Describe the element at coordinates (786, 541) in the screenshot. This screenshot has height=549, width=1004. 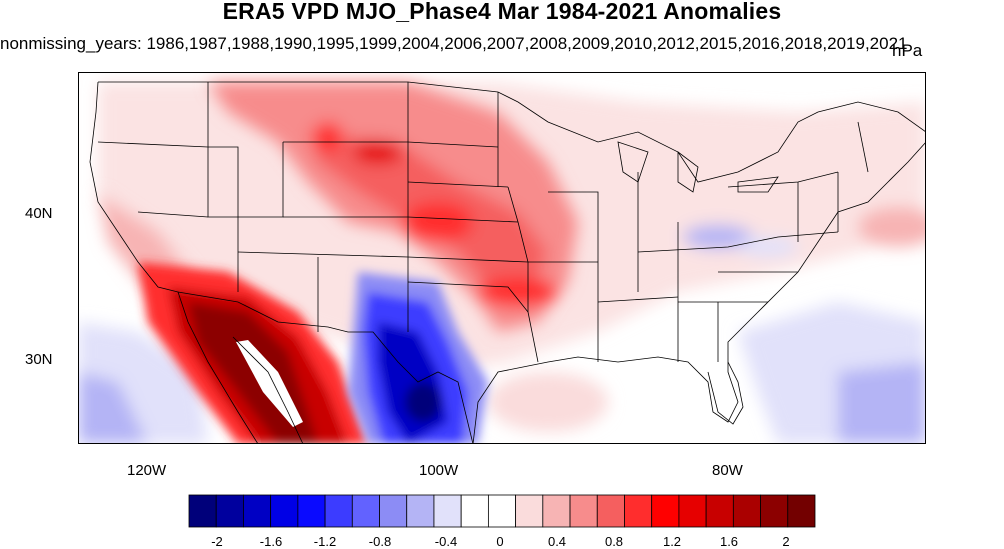
I see `colorbar-label: 2` at that location.